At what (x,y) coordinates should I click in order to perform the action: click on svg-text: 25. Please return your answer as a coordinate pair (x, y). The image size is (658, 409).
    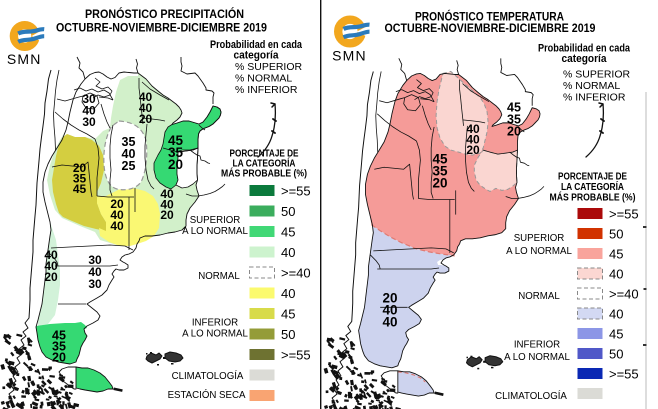
    Looking at the image, I should click on (129, 166).